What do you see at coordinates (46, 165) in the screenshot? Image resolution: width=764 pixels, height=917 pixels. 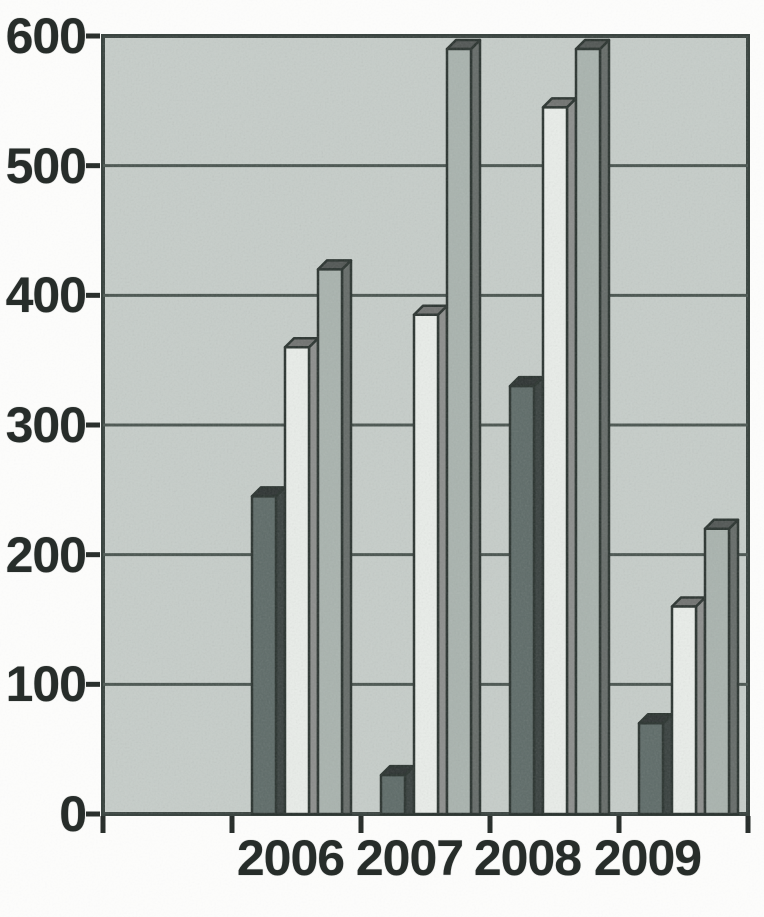 I see `y-tick-label: 500` at bounding box center [46, 165].